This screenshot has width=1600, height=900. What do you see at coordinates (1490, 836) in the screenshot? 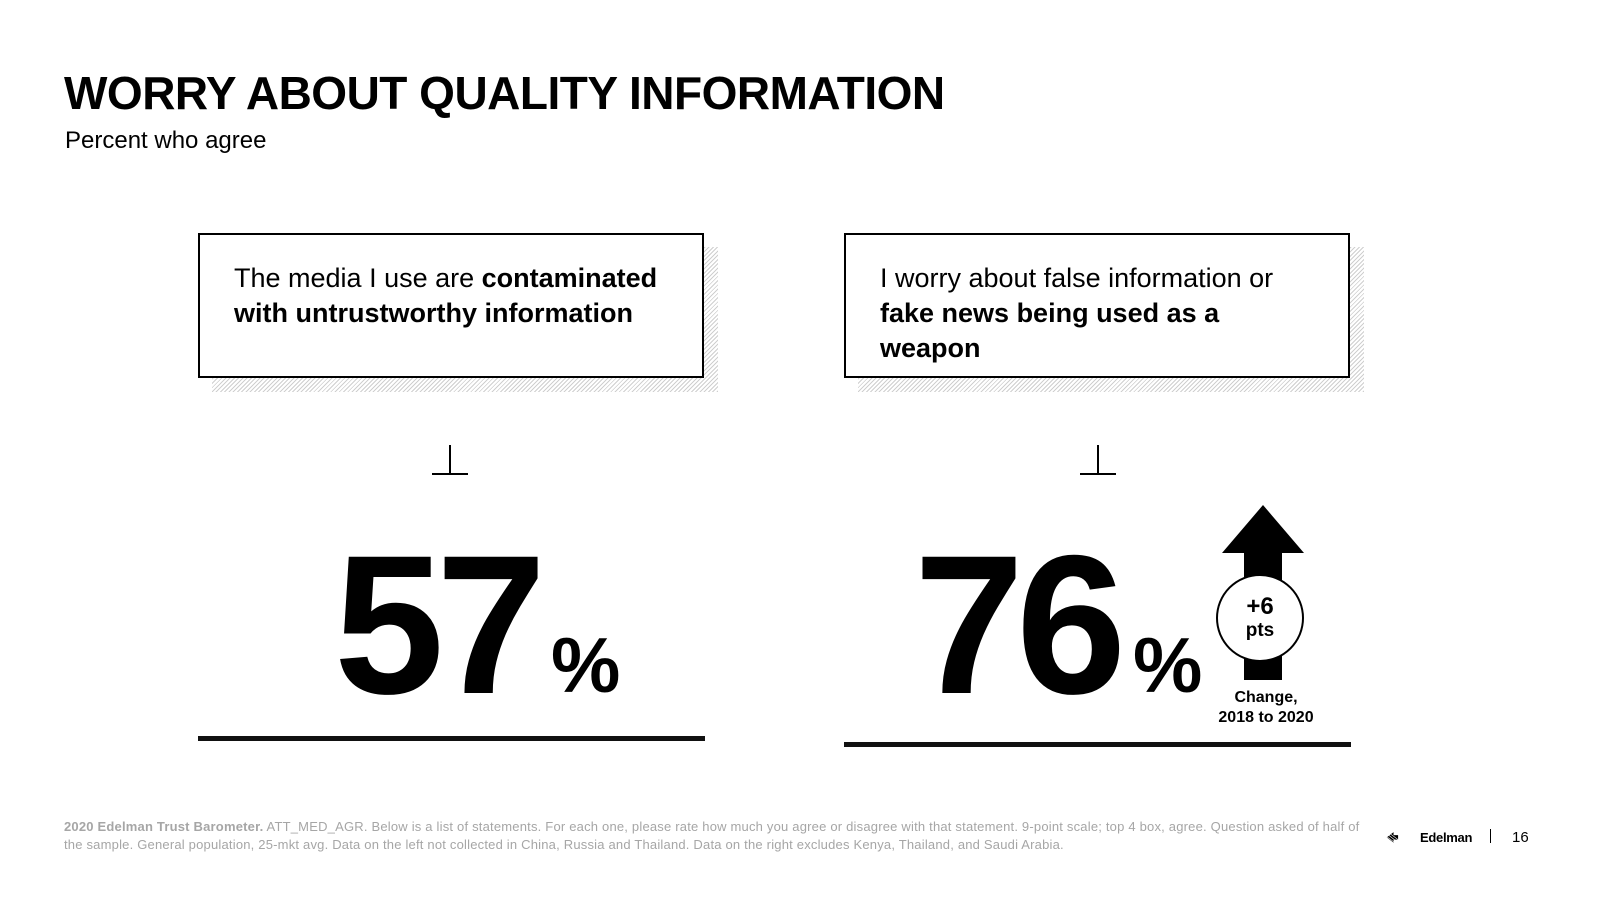
I see `page-separator` at bounding box center [1490, 836].